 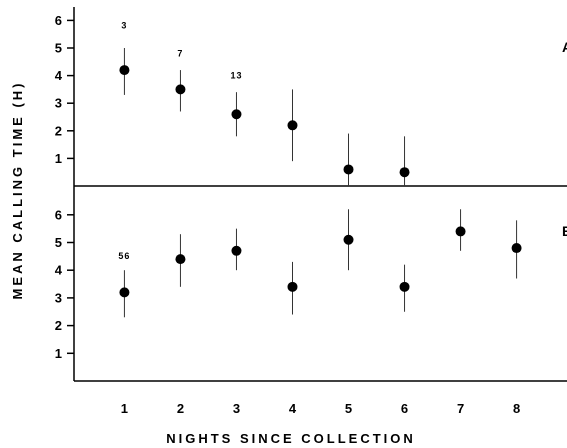 What do you see at coordinates (17, 190) in the screenshot?
I see `y-axis-title: MEAN CALLING TIME (H)` at bounding box center [17, 190].